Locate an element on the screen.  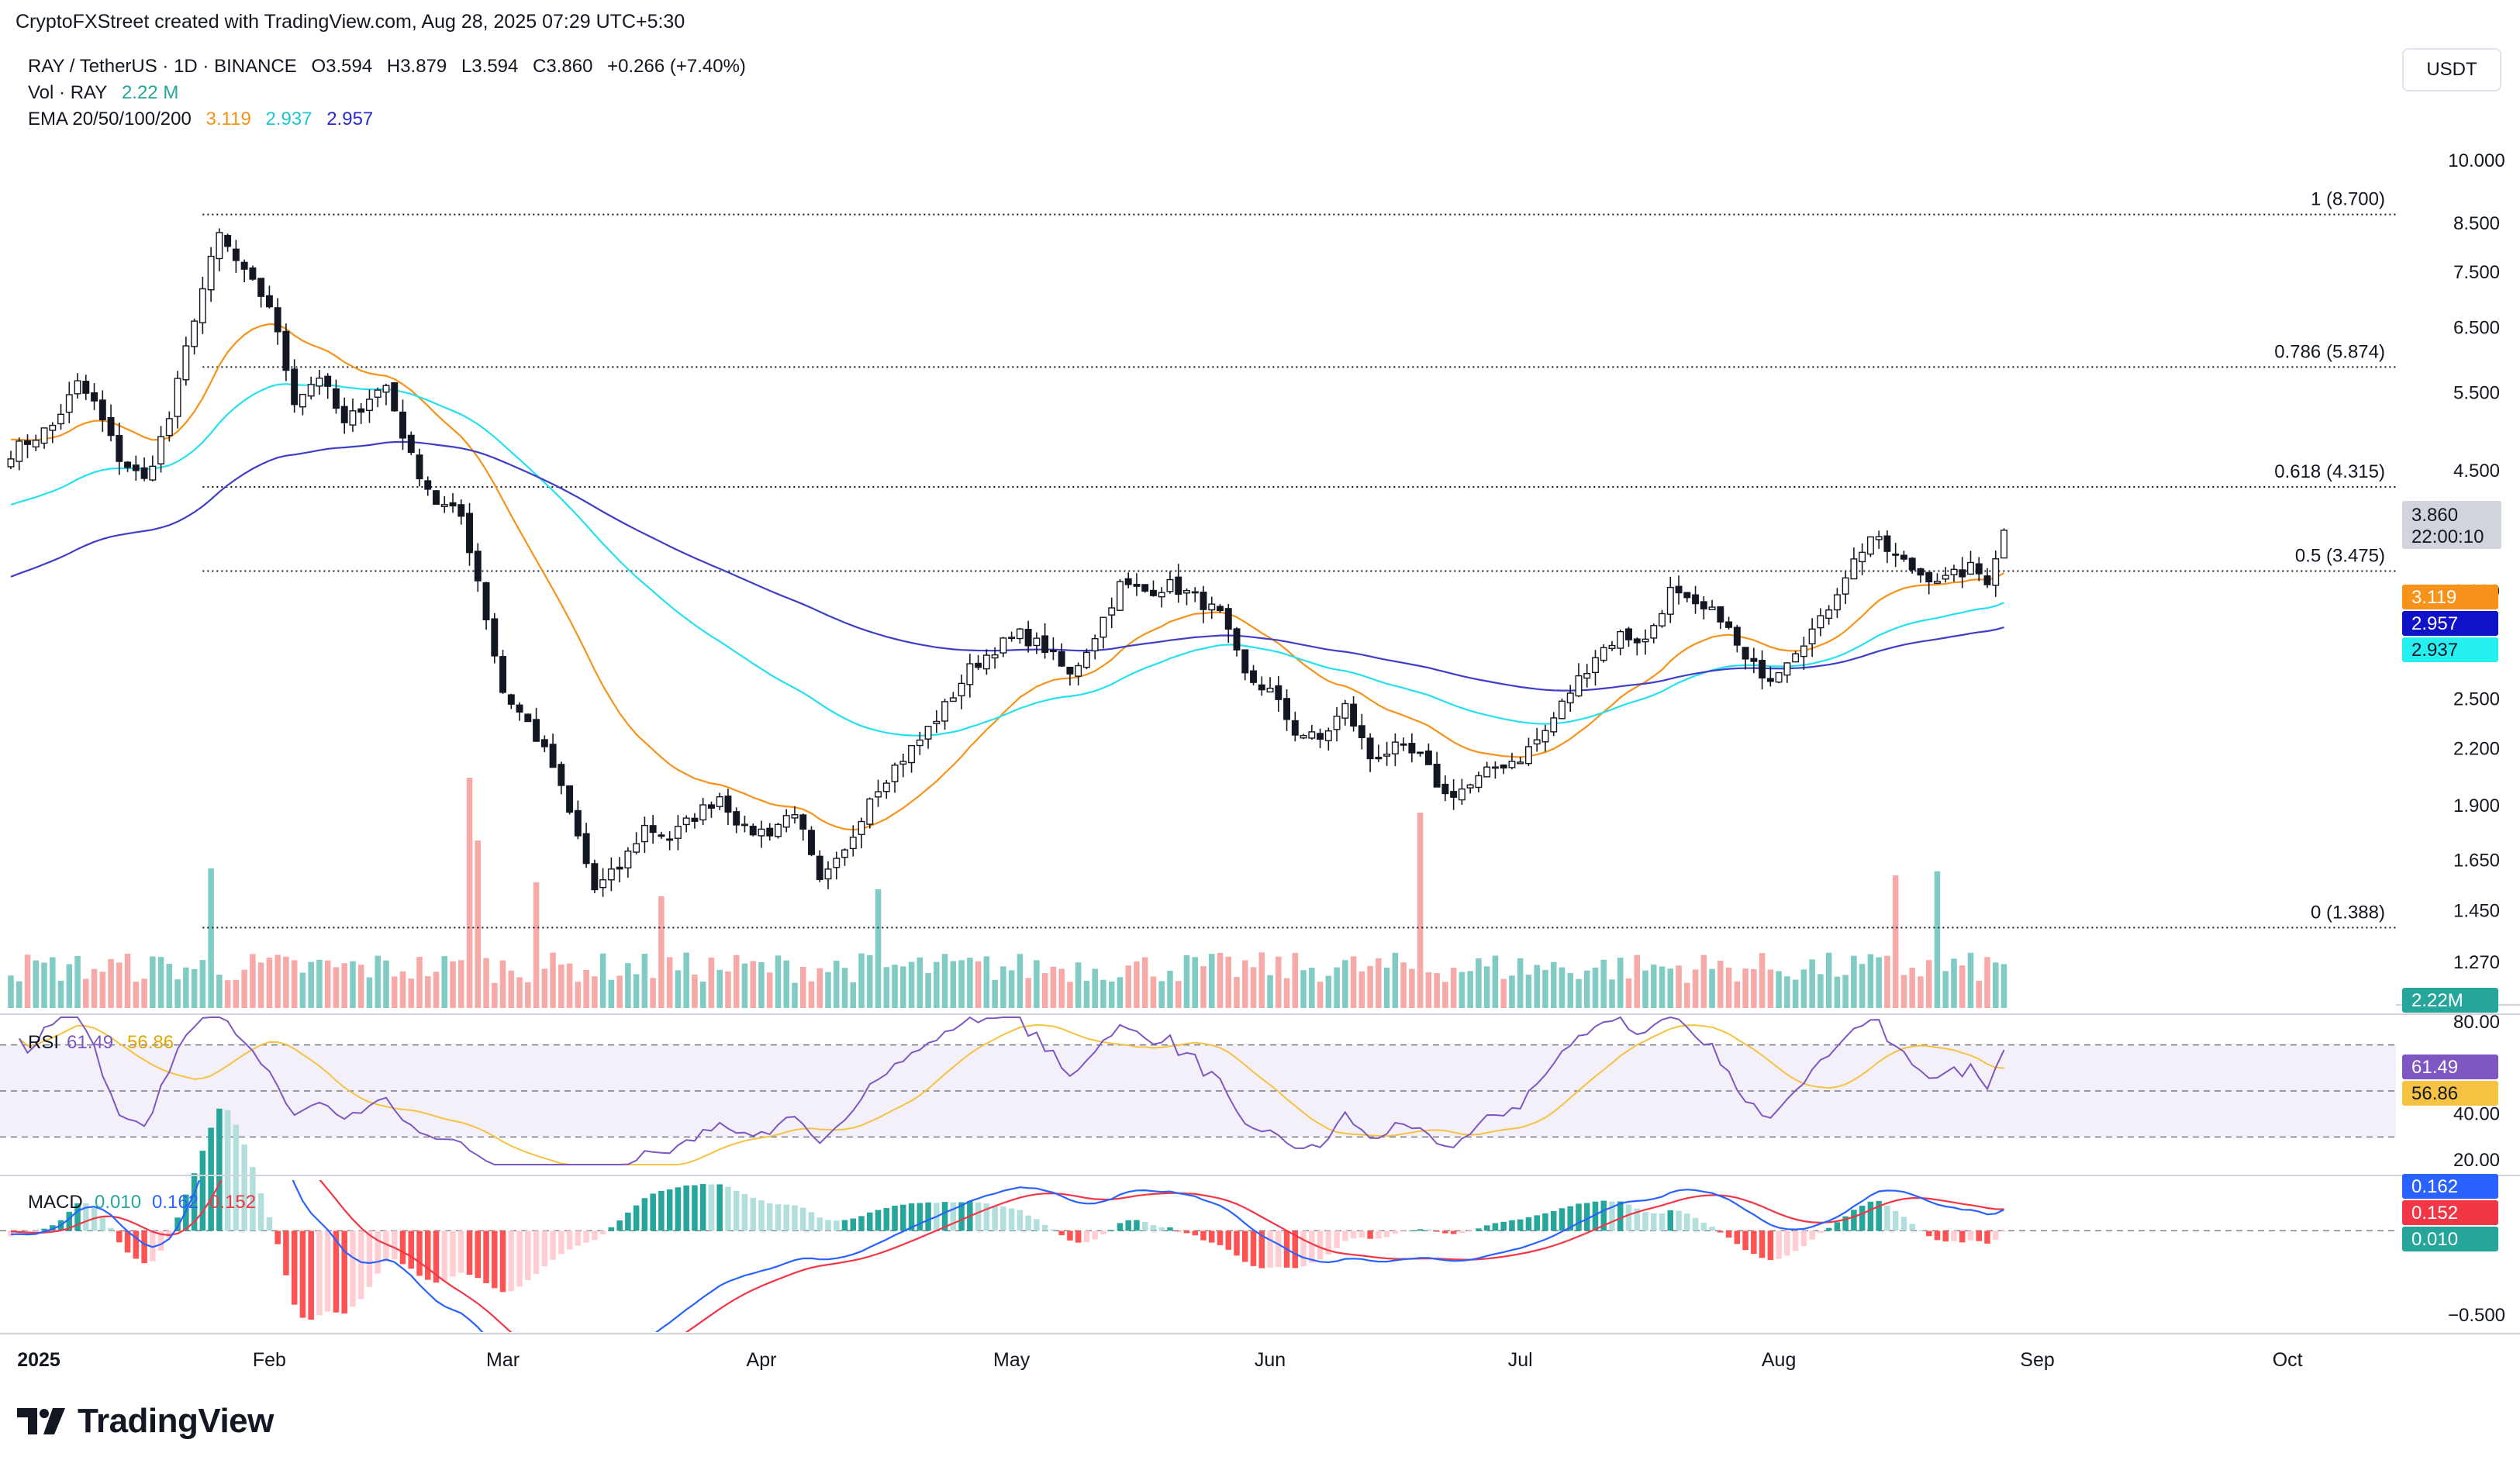
volume-legend: Vol · RAY 2.22 M is located at coordinates (103, 93).